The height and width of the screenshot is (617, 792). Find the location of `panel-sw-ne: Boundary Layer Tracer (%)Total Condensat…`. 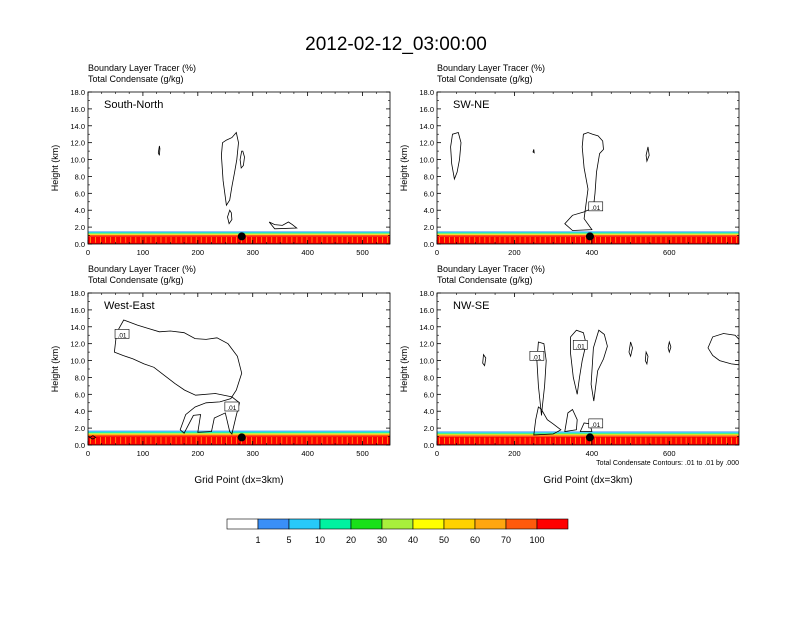

panel-sw-ne: Boundary Layer Tracer (%)Total Condensat… is located at coordinates (569, 160).